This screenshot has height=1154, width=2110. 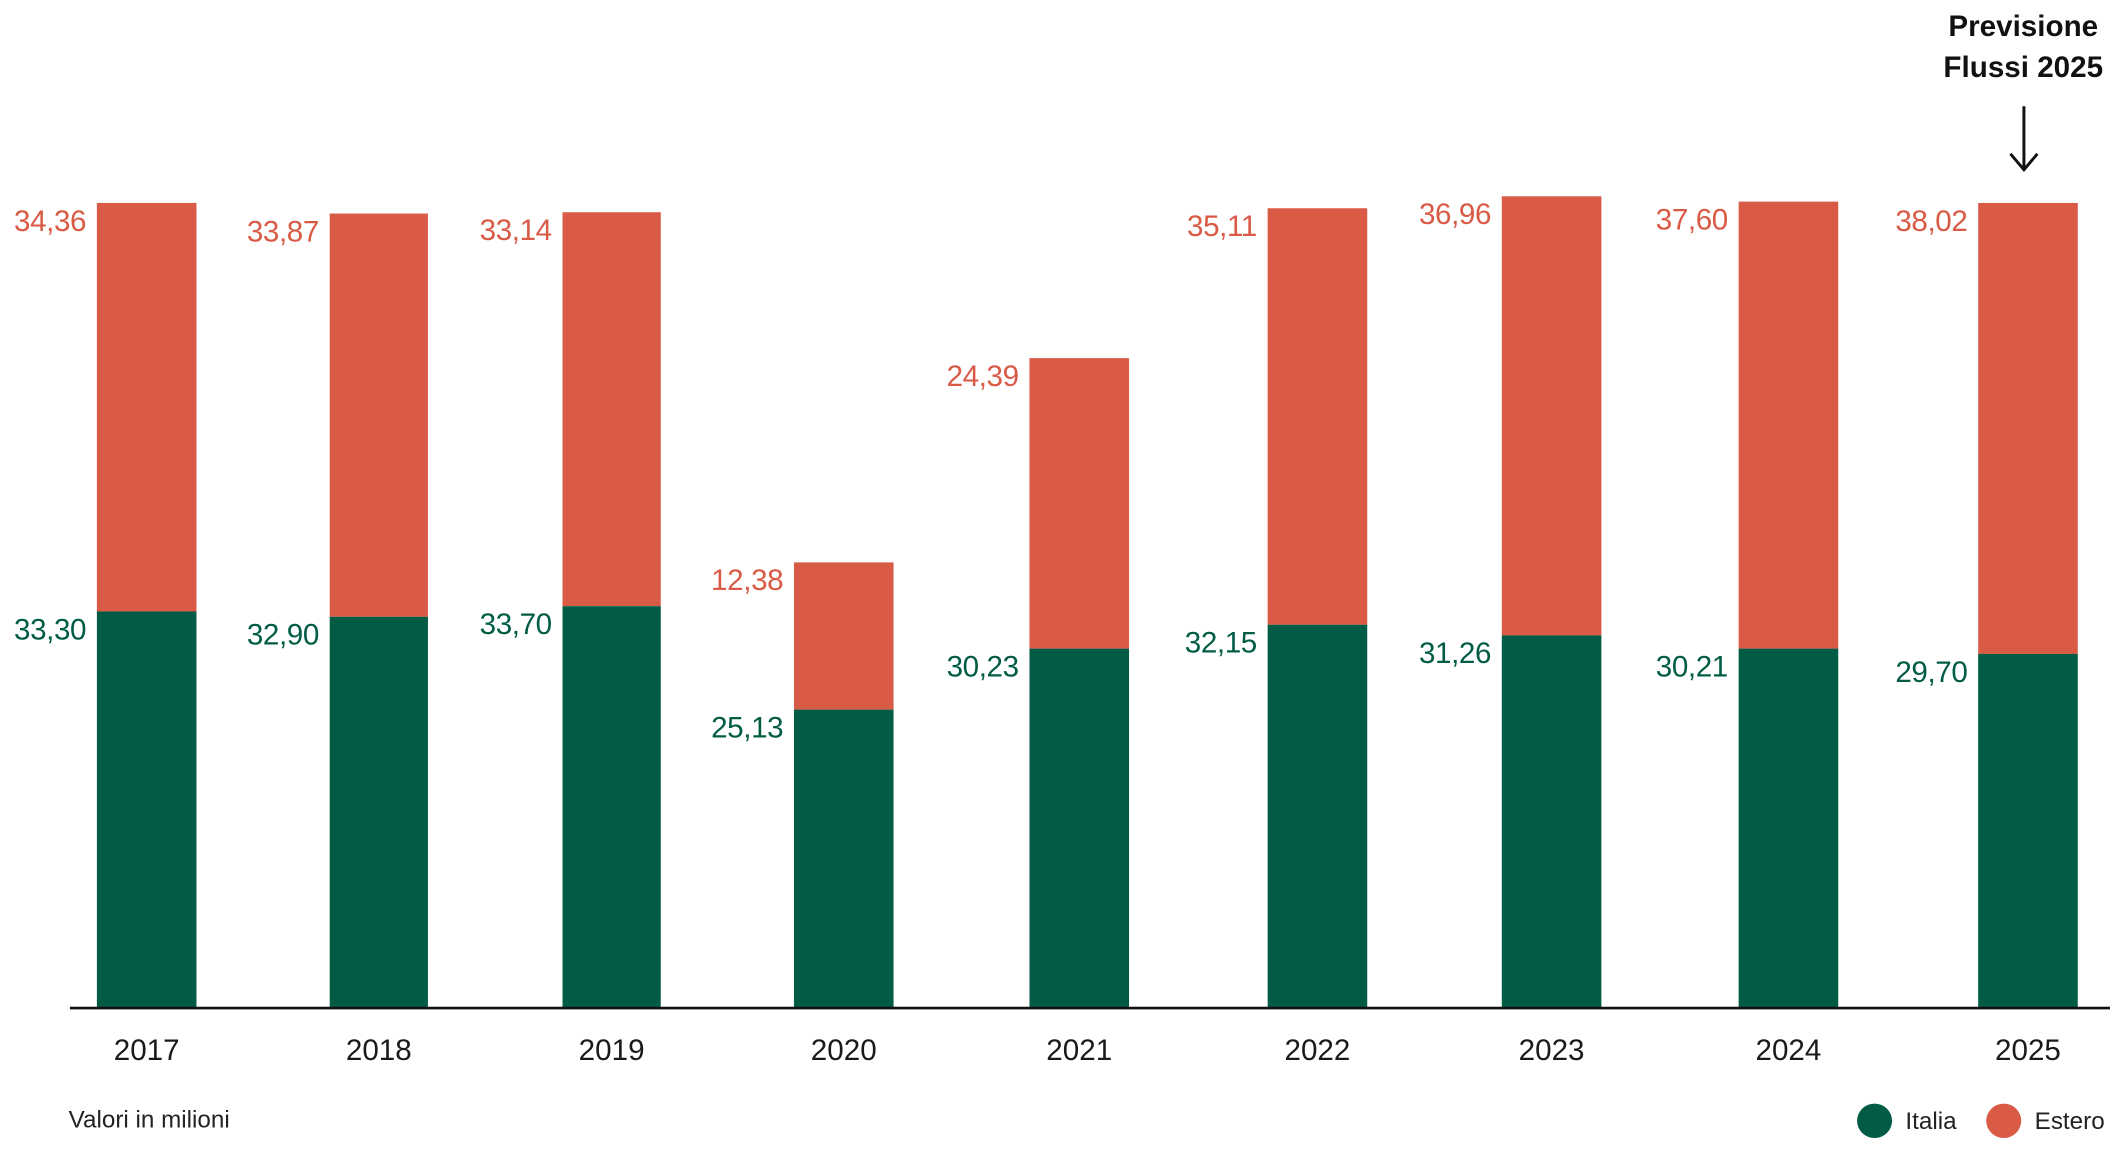 What do you see at coordinates (1551, 416) in the screenshot?
I see `bar-estero-2023` at bounding box center [1551, 416].